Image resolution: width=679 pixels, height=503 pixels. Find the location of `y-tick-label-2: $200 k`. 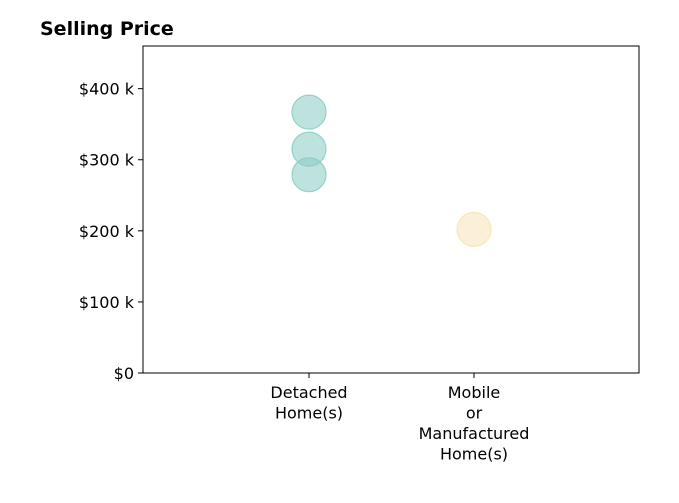

y-tick-label-2: $200 k is located at coordinates (107, 231).